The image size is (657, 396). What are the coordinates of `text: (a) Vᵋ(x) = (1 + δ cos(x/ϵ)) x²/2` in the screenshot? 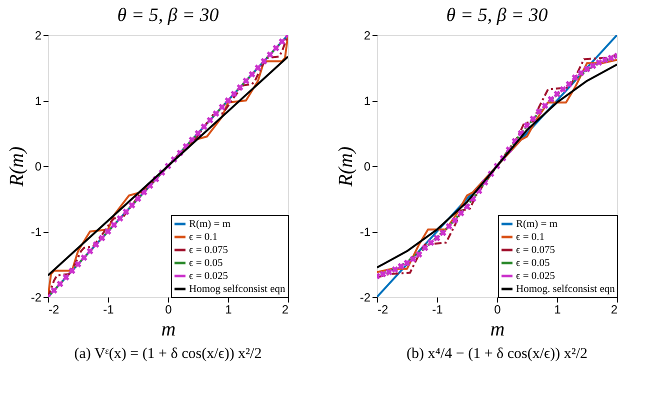 It's located at (168, 354).